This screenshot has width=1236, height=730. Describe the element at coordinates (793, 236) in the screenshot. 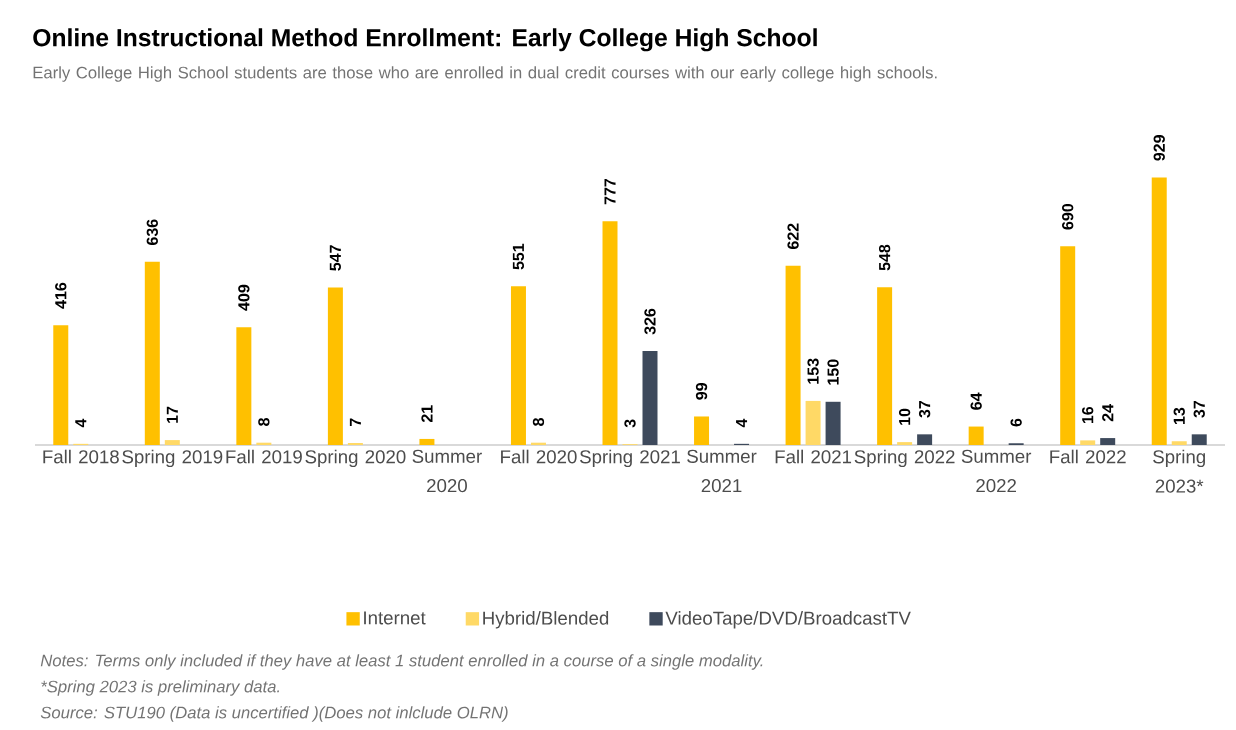

I see `data-label: 622` at that location.